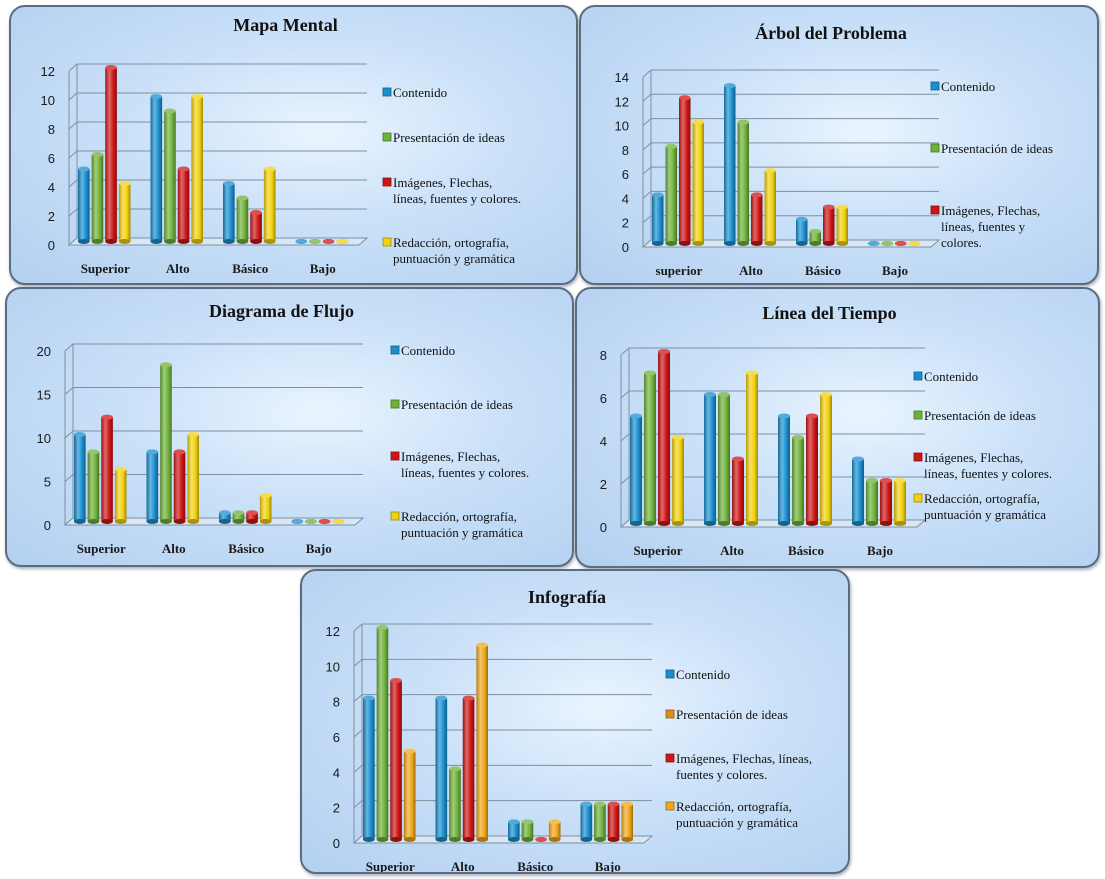  What do you see at coordinates (600, 821) in the screenshot?
I see `bar-infografia-bajo-s2` at bounding box center [600, 821].